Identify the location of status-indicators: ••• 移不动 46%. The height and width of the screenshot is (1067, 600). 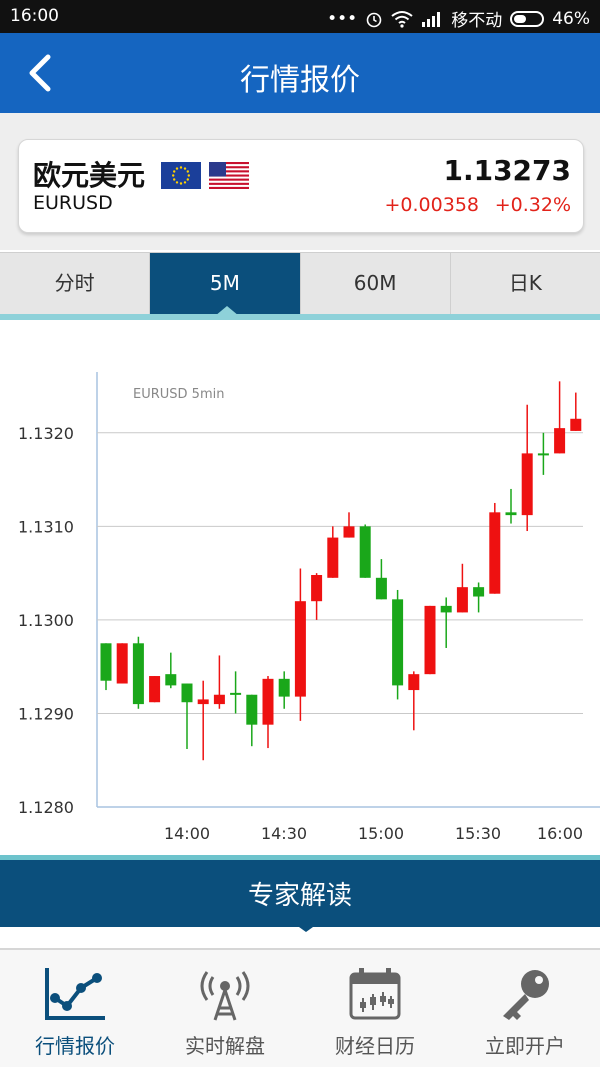
(458, 19).